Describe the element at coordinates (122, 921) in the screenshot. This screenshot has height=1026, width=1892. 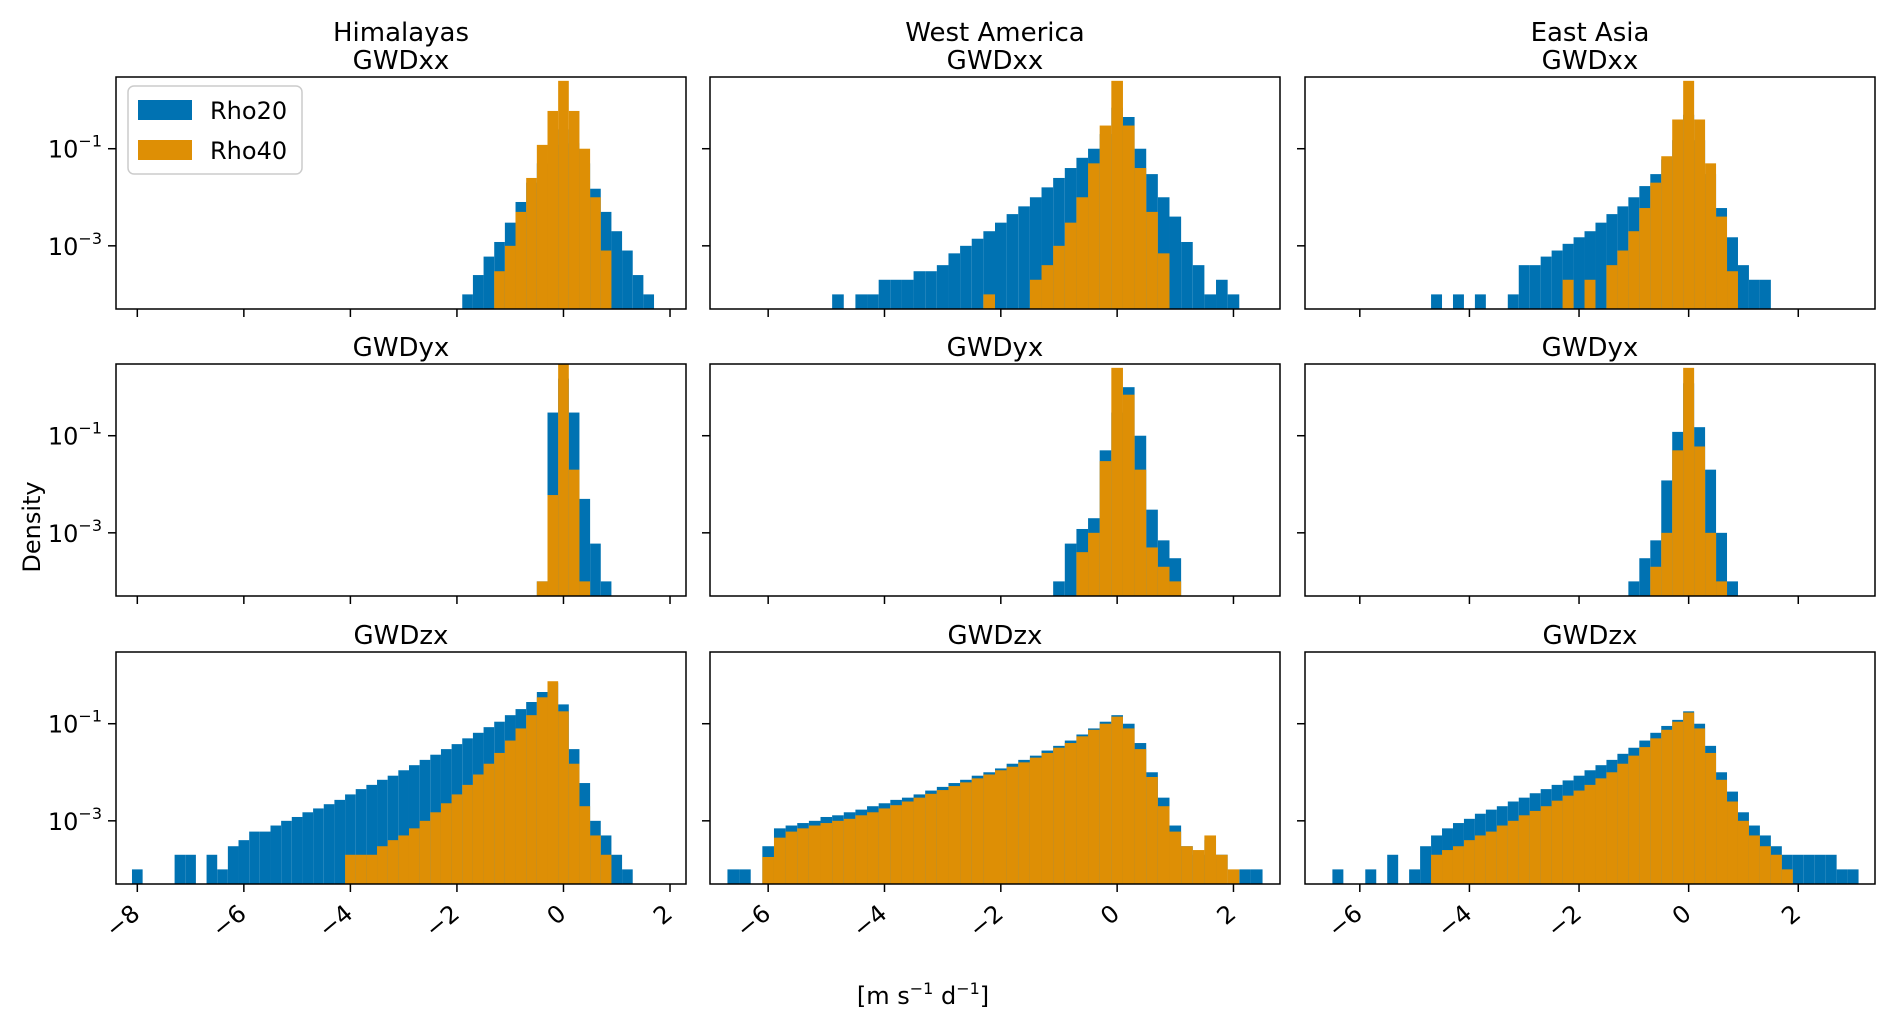
I see `x-tick-label: −8` at that location.